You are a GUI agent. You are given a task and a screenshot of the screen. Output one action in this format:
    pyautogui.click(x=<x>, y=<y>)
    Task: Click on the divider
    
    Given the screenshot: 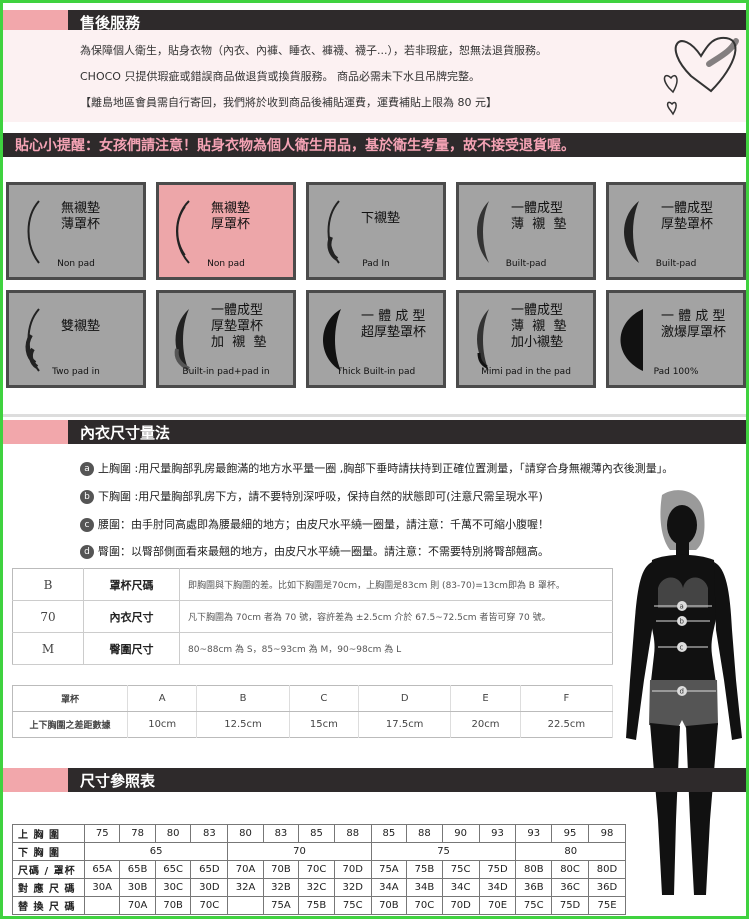 What is the action you would take?
    pyautogui.click(x=374, y=415)
    